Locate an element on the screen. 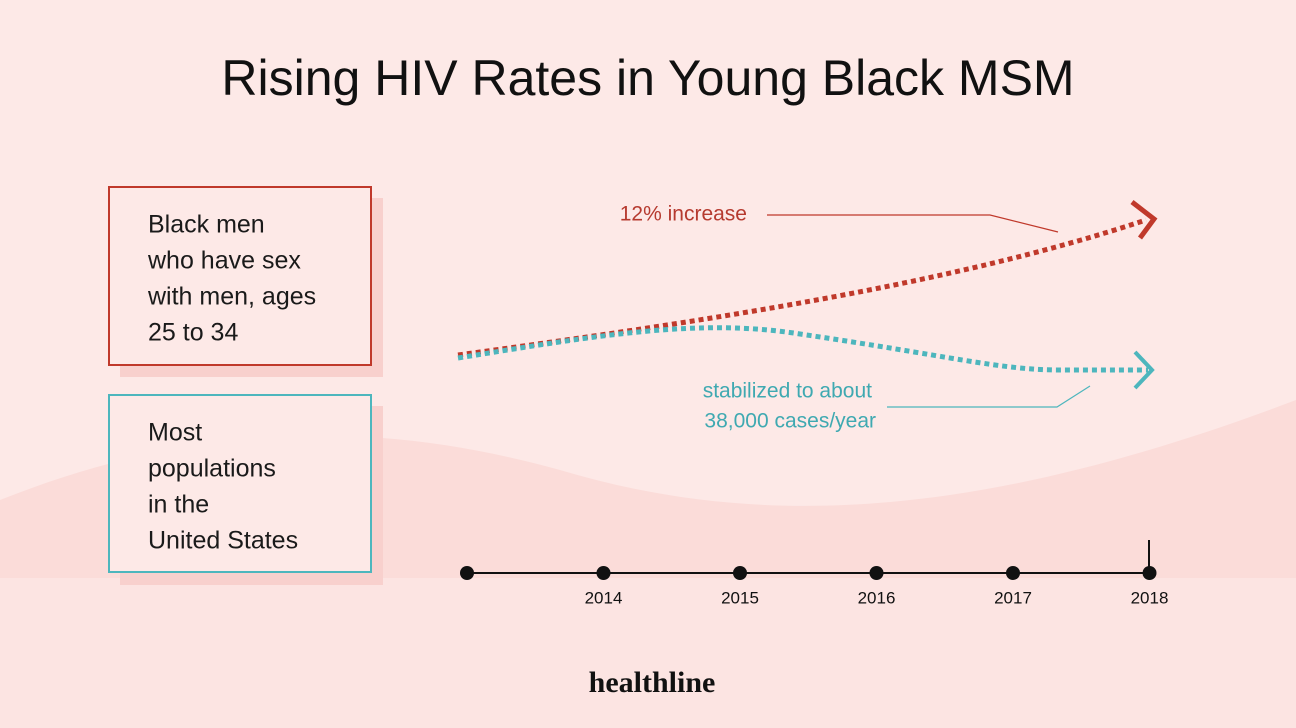 Image resolution: width=1296 pixels, height=728 pixels. annotation: stabilized to about is located at coordinates (787, 391).